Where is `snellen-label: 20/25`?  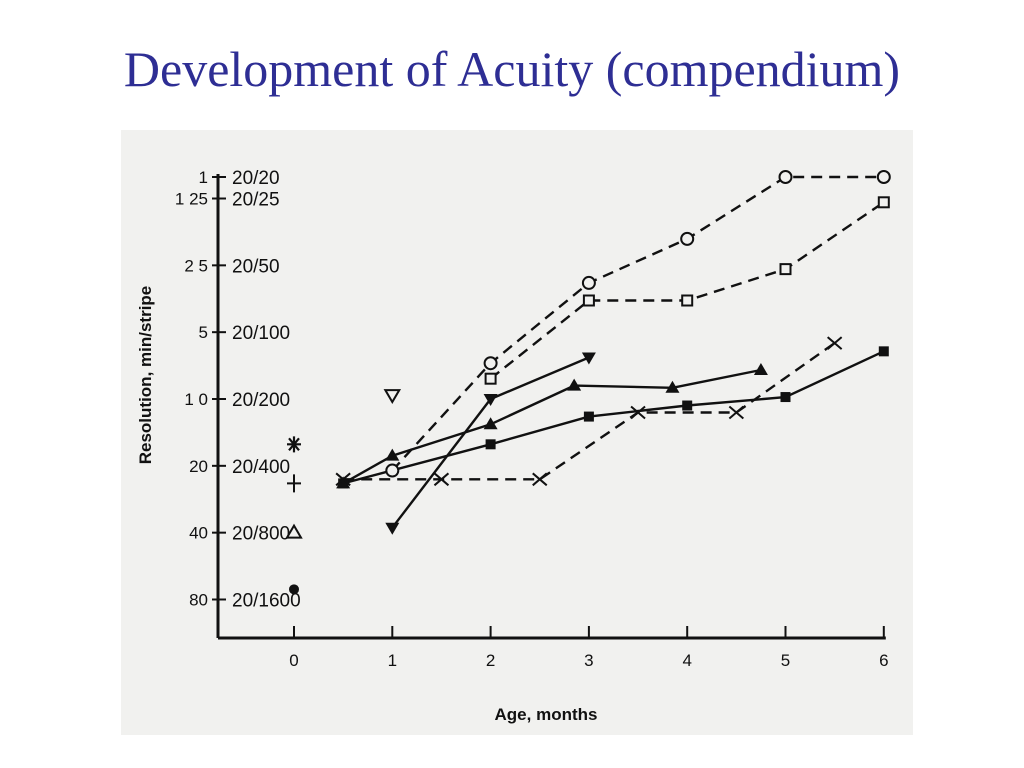 snellen-label: 20/25 is located at coordinates (256, 200).